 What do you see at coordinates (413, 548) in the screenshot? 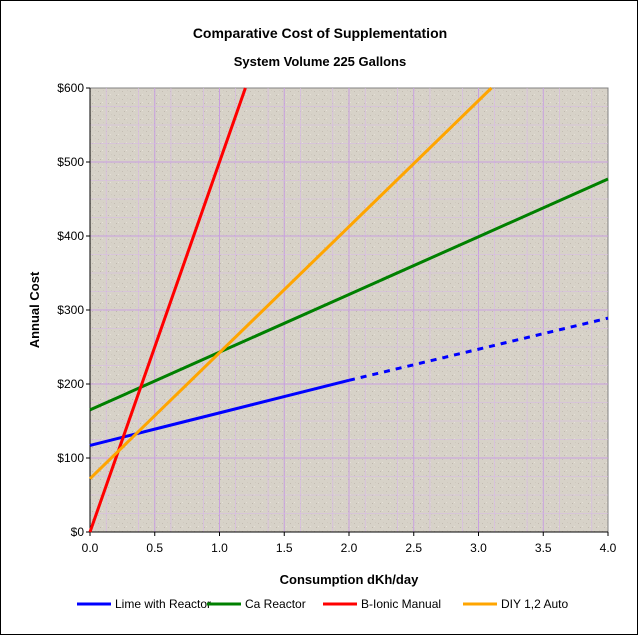
I see `x-tick-label: 2.5` at bounding box center [413, 548].